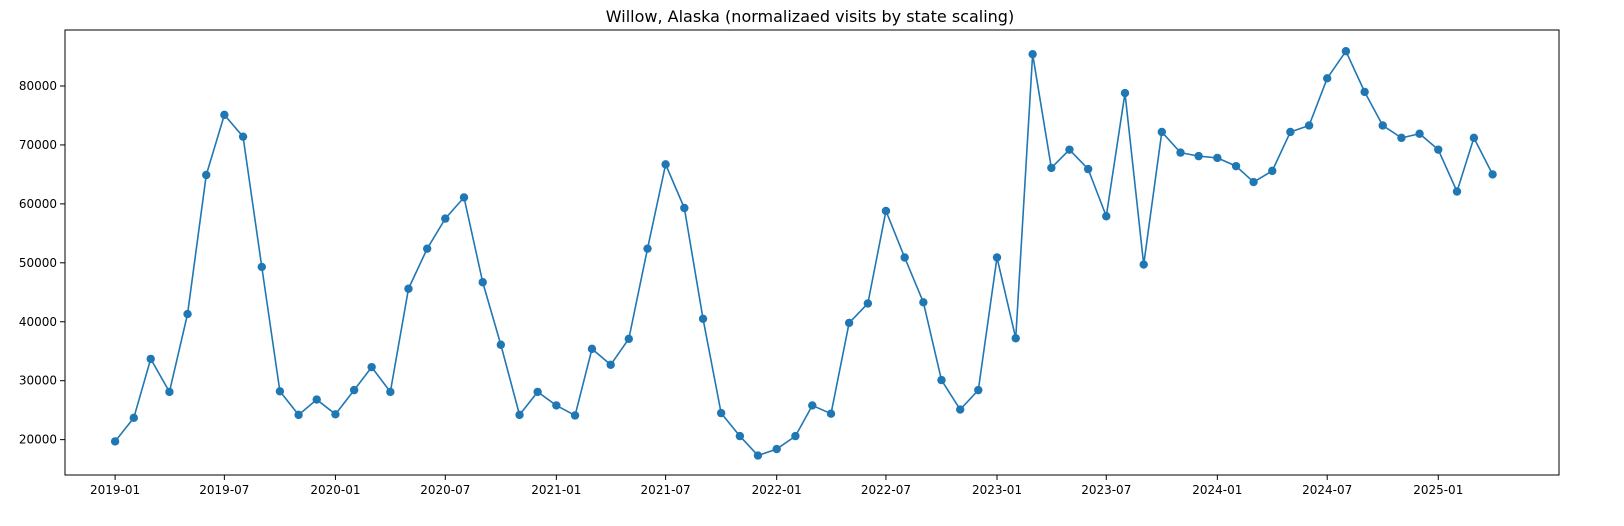 The width and height of the screenshot is (1624, 526). Describe the element at coordinates (556, 490) in the screenshot. I see `x-tick-label: 2021-01` at that location.